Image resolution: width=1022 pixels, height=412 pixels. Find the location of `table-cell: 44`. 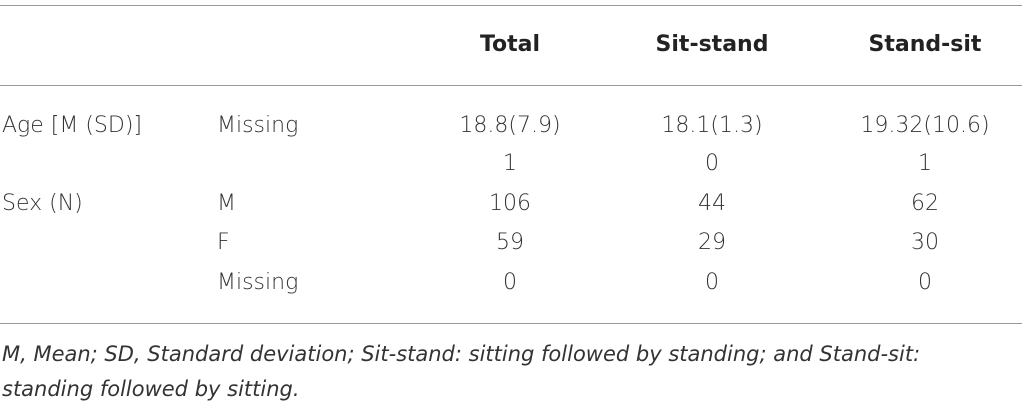

table-cell: 44 is located at coordinates (712, 203).